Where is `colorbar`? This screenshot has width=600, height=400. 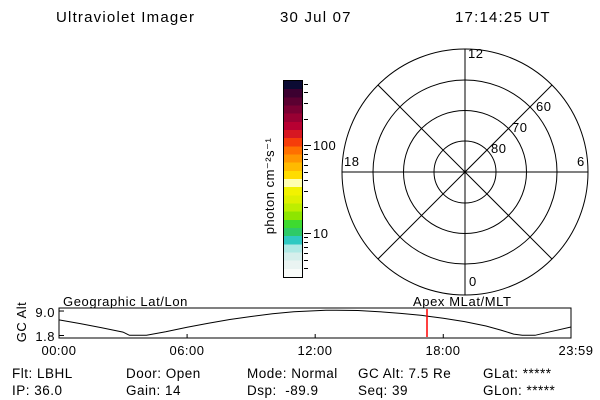 colorbar is located at coordinates (293, 179).